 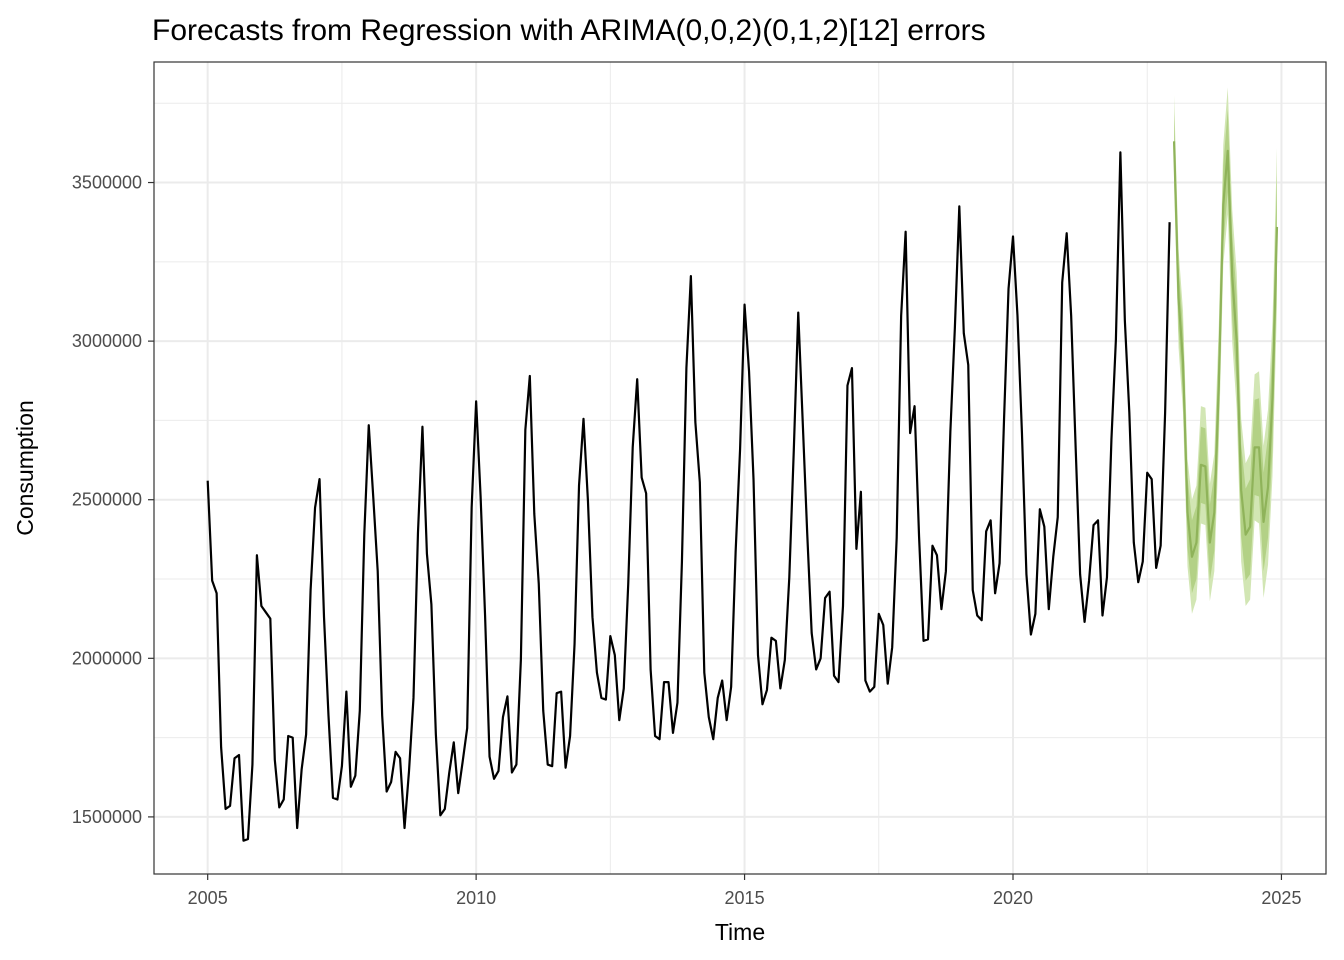 I want to click on y-tick-label: 3500000, so click(x=107, y=183).